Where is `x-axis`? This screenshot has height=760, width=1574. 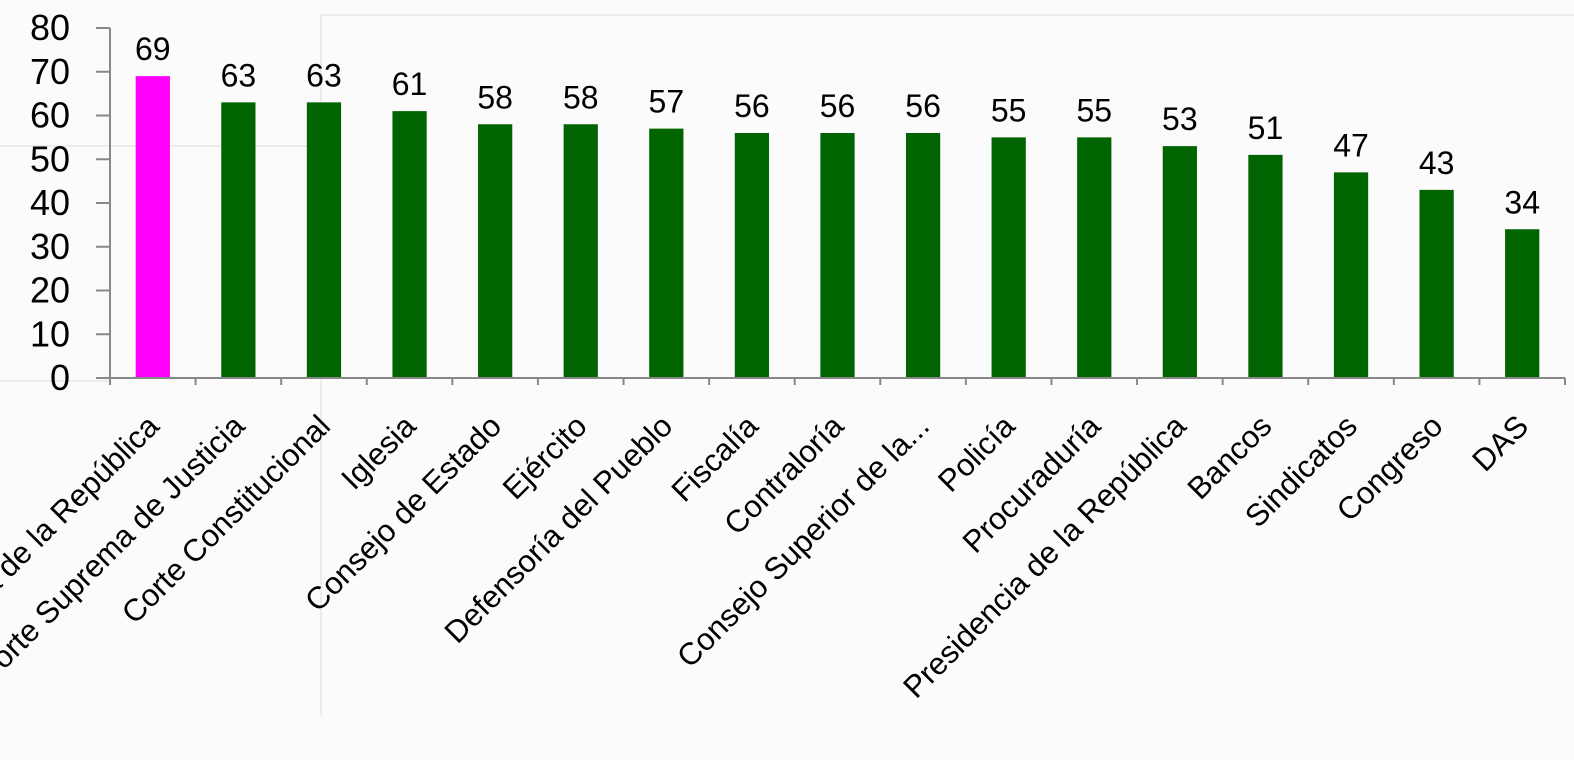
x-axis is located at coordinates (831, 381).